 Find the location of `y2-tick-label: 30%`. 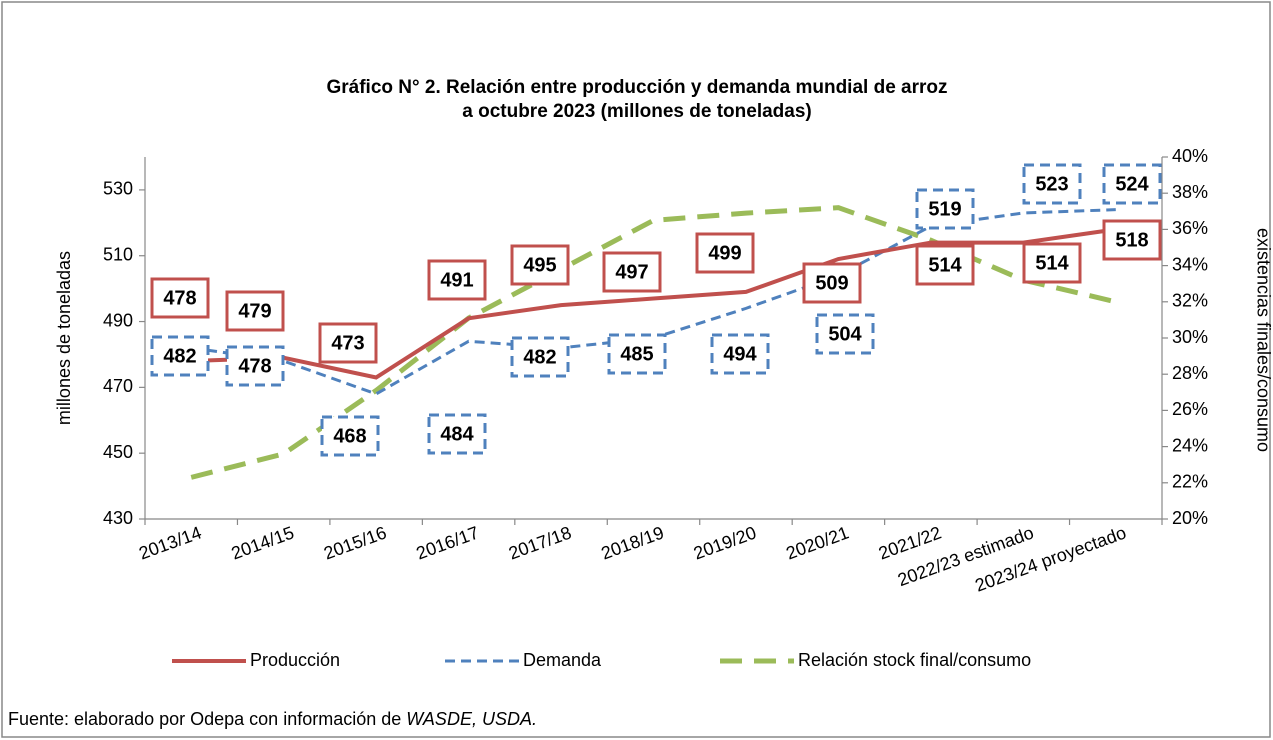

y2-tick-label: 30% is located at coordinates (1190, 337).